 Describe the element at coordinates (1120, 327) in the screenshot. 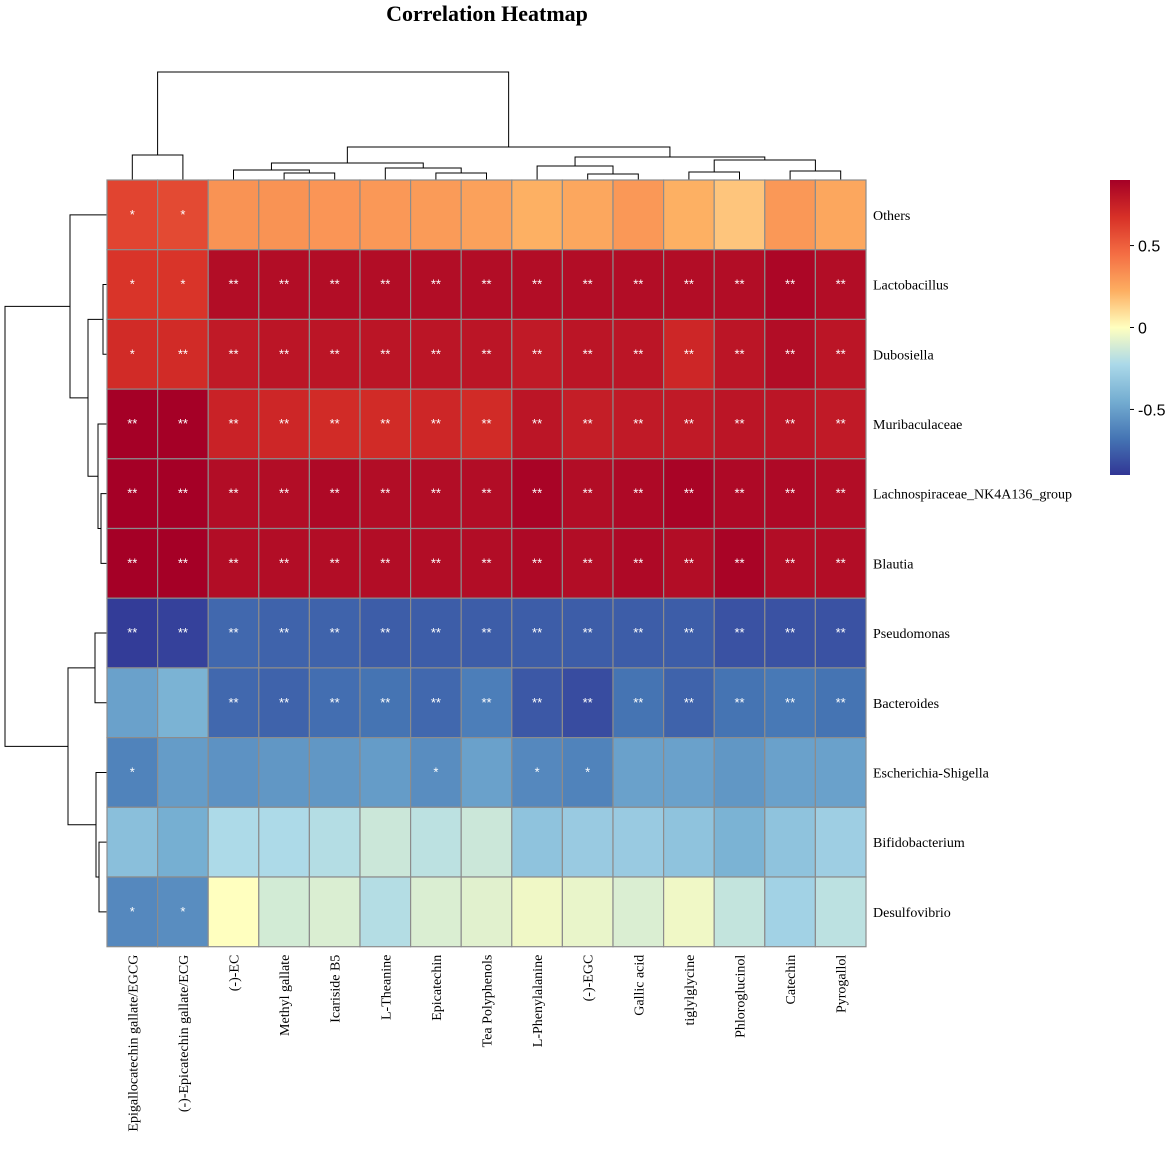

I see `legend-colorbar` at that location.